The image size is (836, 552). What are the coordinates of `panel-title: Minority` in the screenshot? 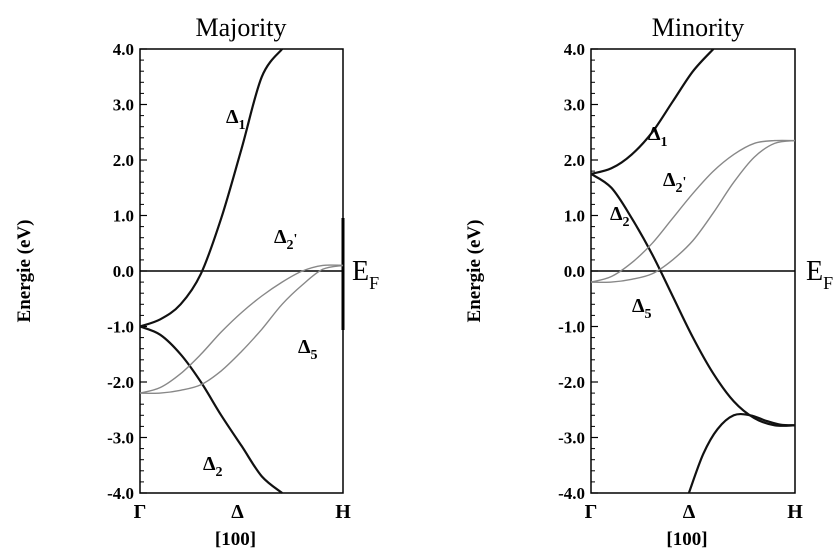 It's located at (698, 27).